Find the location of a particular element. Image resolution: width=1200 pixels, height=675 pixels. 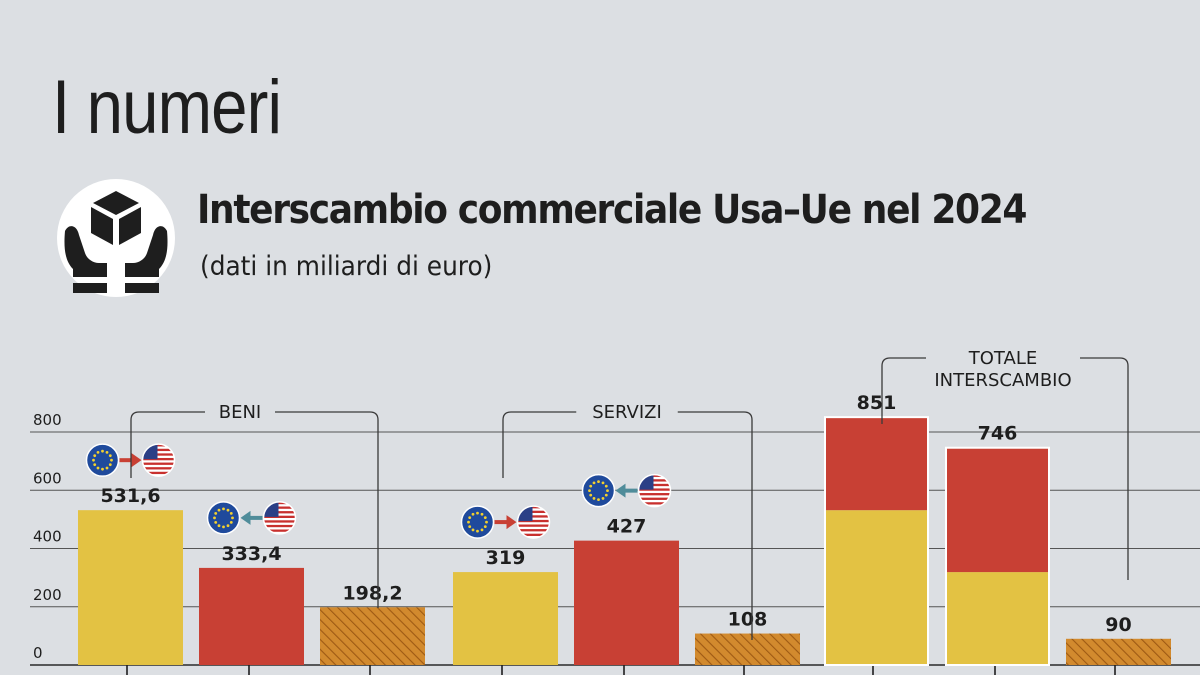

data-label: 108 is located at coordinates (748, 620).